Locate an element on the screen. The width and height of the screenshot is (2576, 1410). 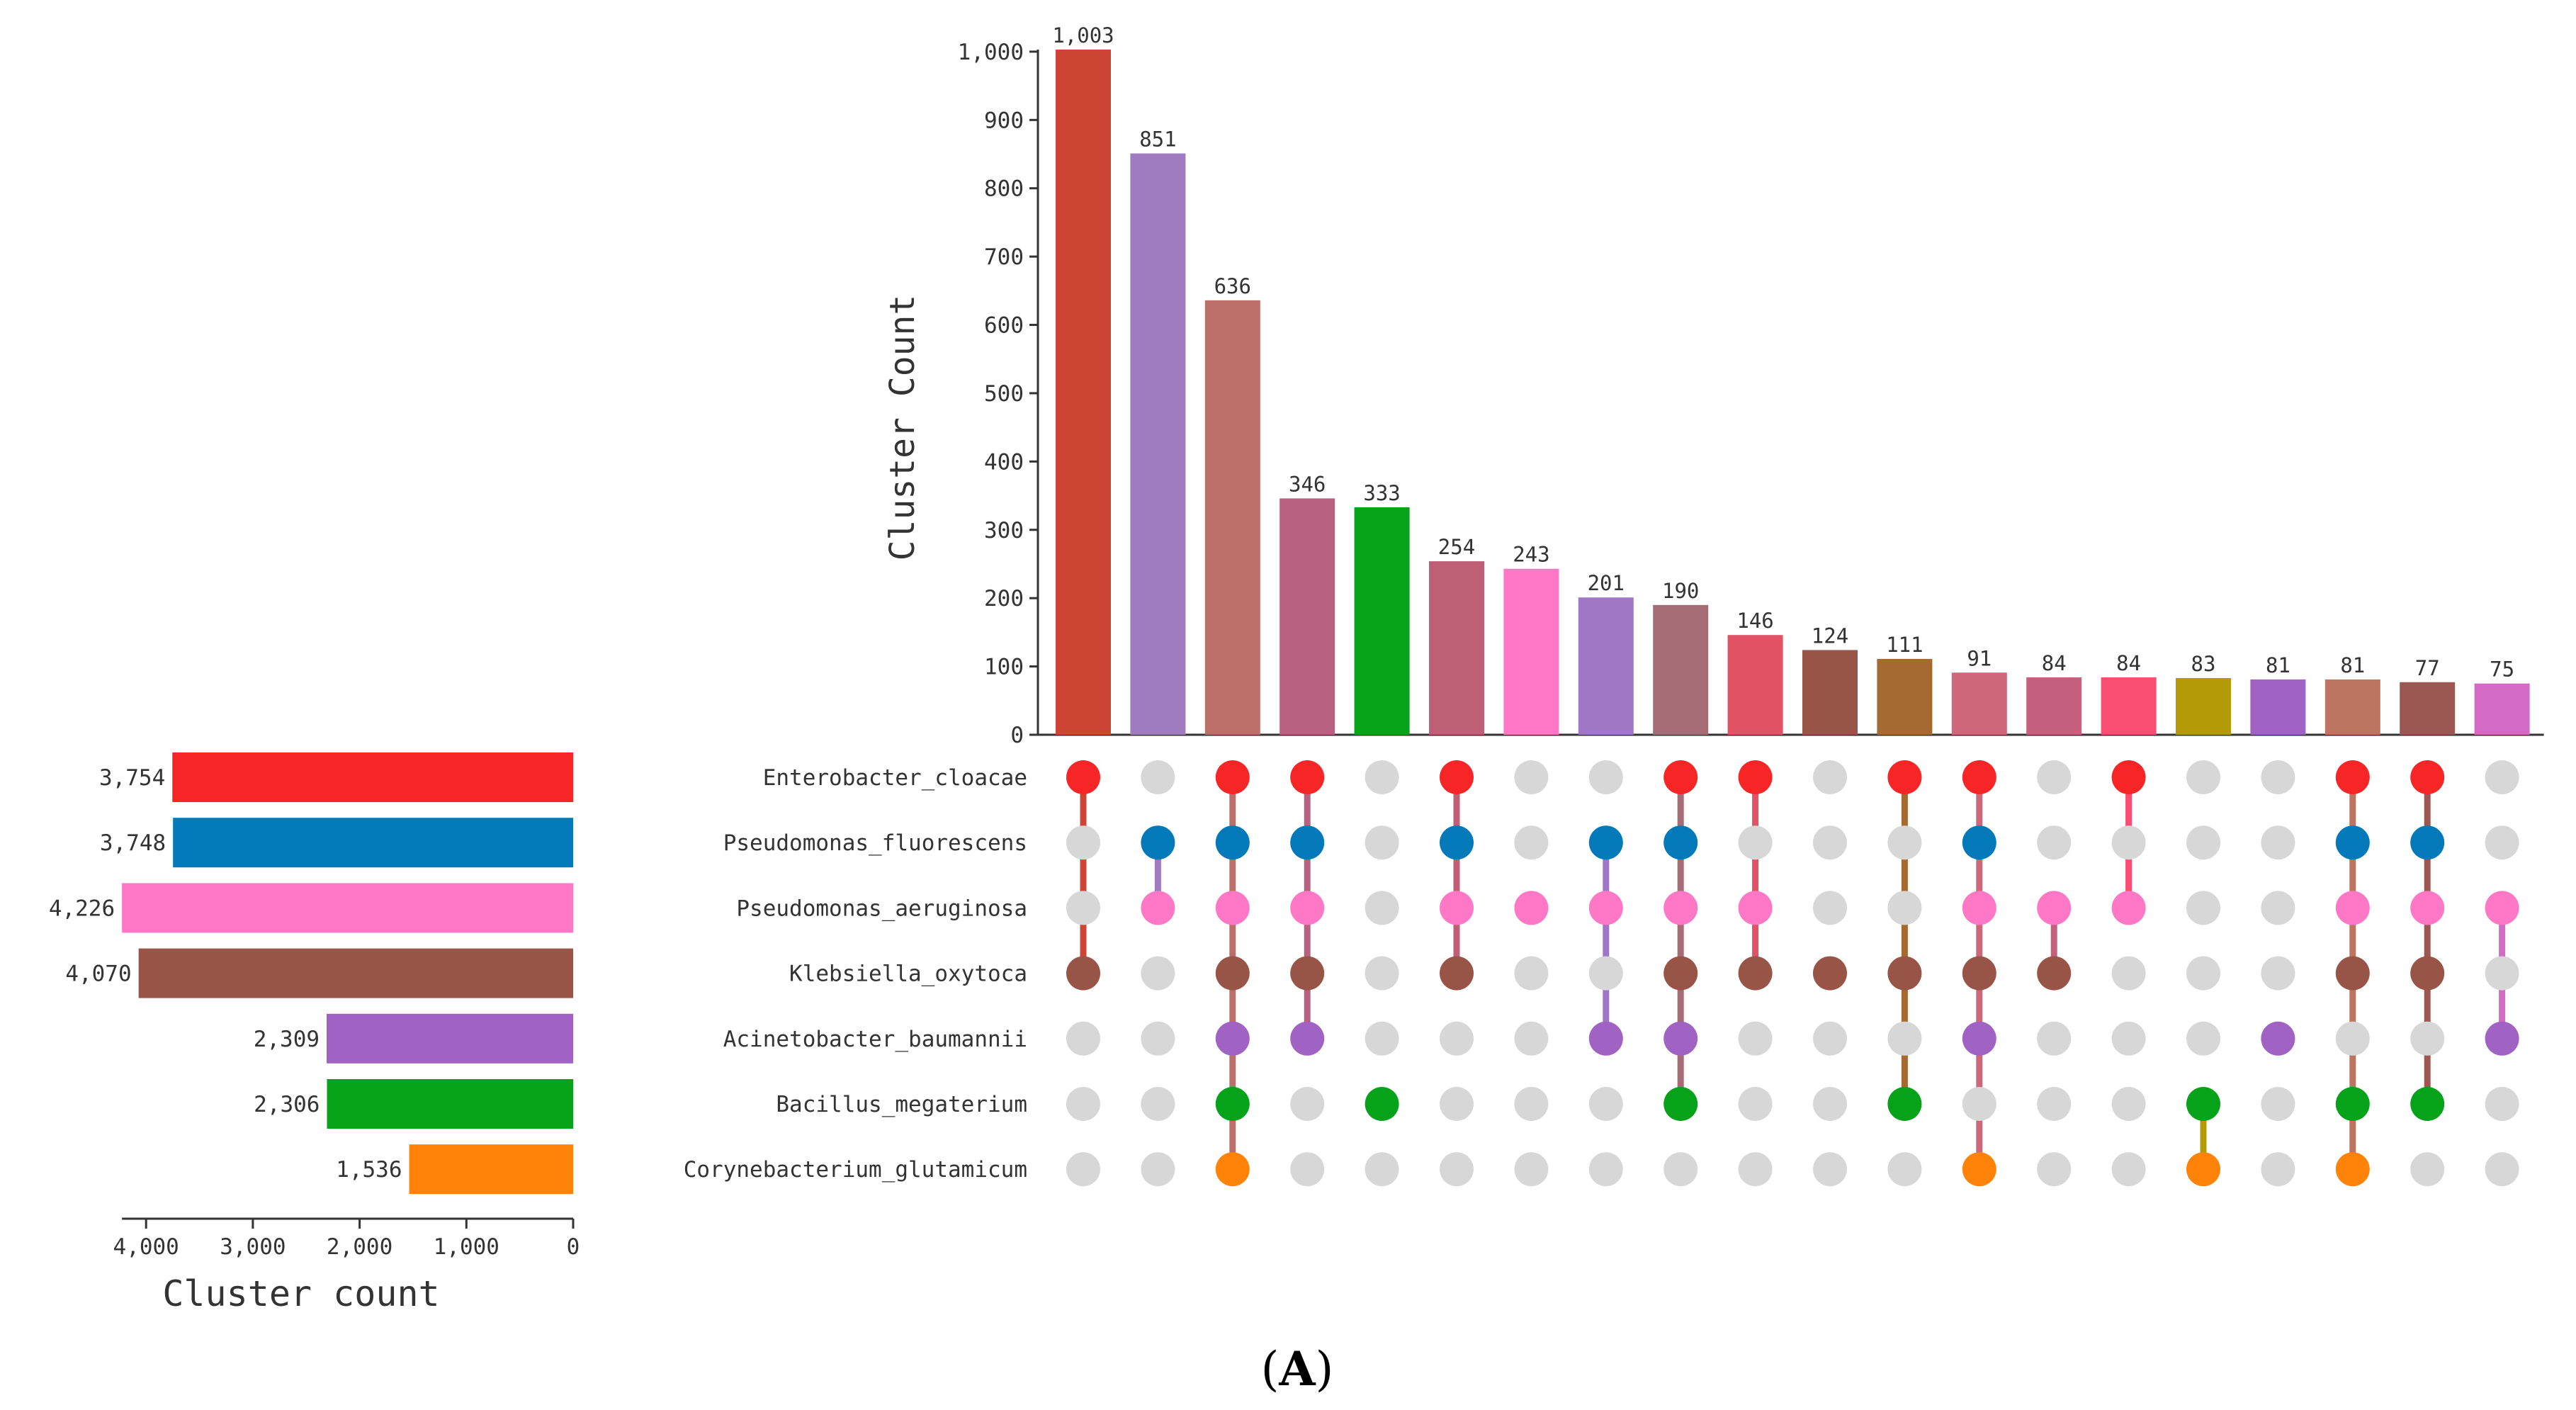
set-axis-title: Cluster count is located at coordinates (300, 1293).